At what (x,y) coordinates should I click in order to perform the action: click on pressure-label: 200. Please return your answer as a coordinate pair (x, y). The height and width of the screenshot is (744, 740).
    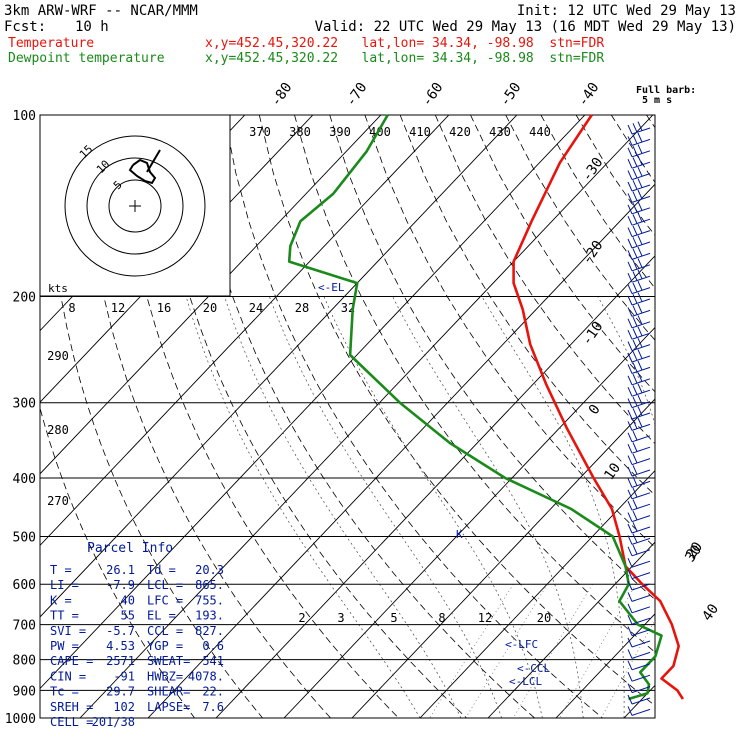
    Looking at the image, I should click on (24, 298).